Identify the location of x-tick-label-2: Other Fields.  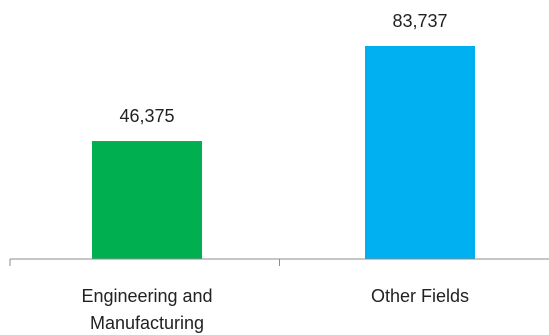
(420, 296).